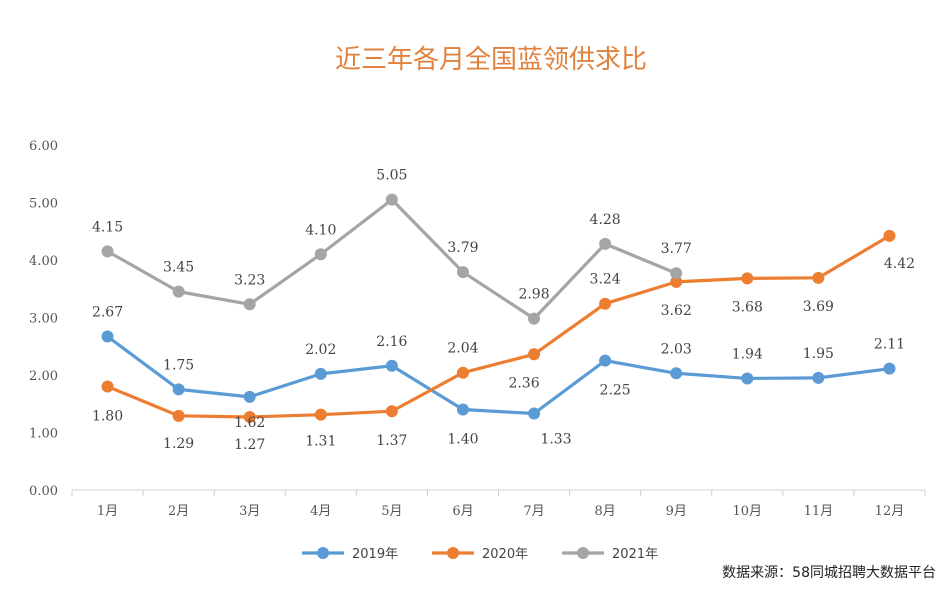 This screenshot has width=944, height=606. I want to click on x-tick-label: 9月, so click(676, 511).